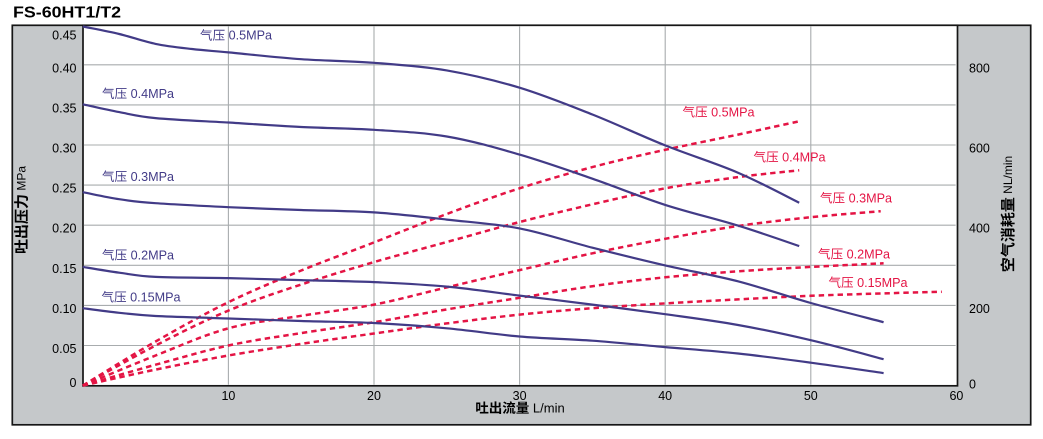 The image size is (1043, 439). Describe the element at coordinates (64, 229) in the screenshot. I see `svg-text: 0.20` at that location.